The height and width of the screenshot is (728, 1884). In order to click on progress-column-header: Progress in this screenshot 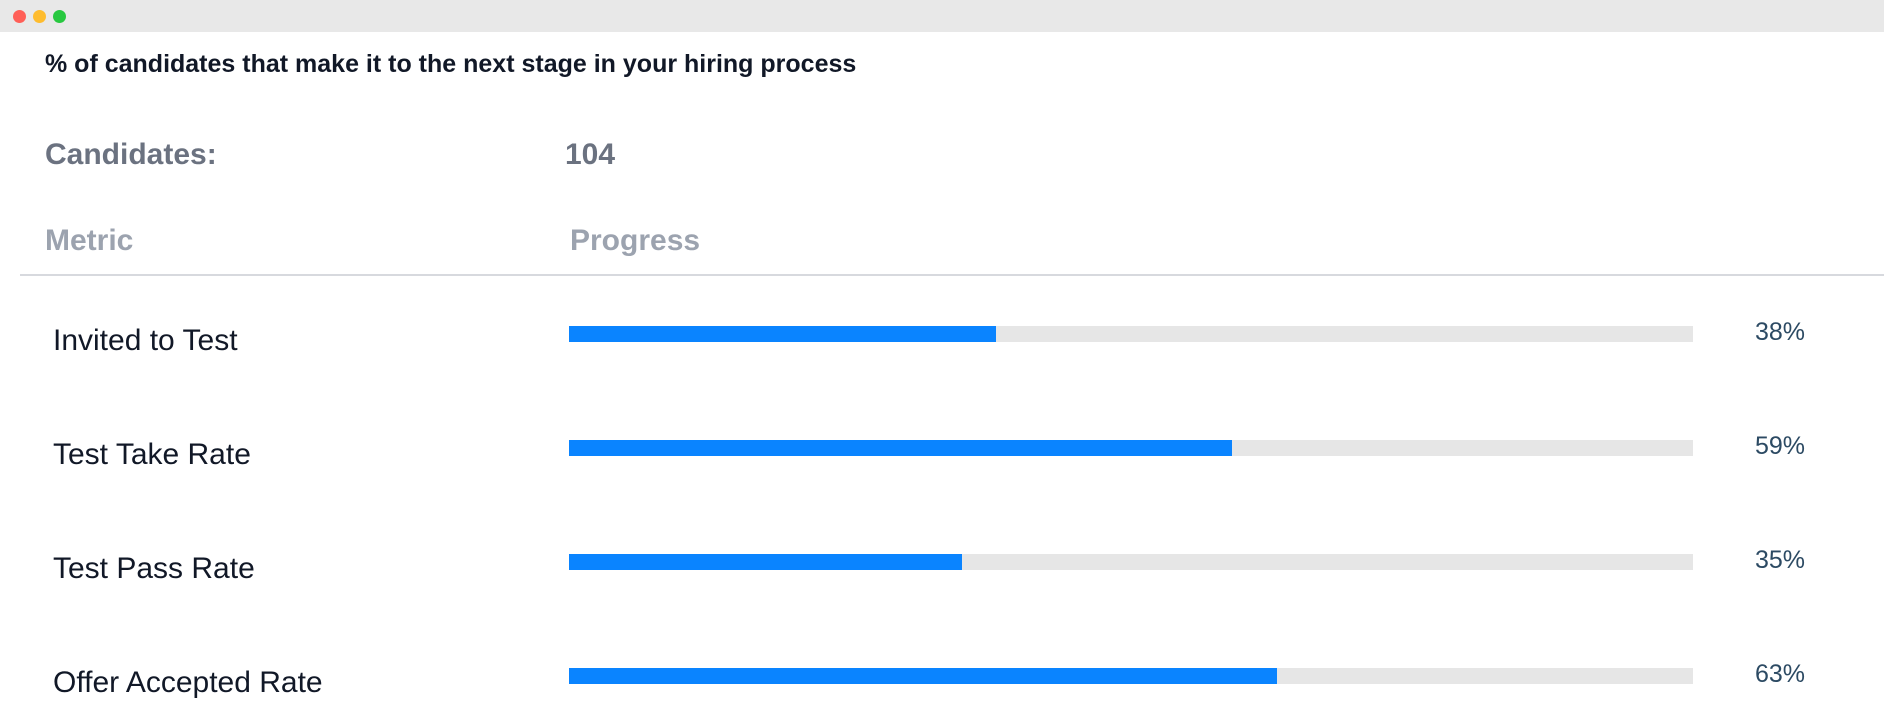, I will do `click(635, 240)`.